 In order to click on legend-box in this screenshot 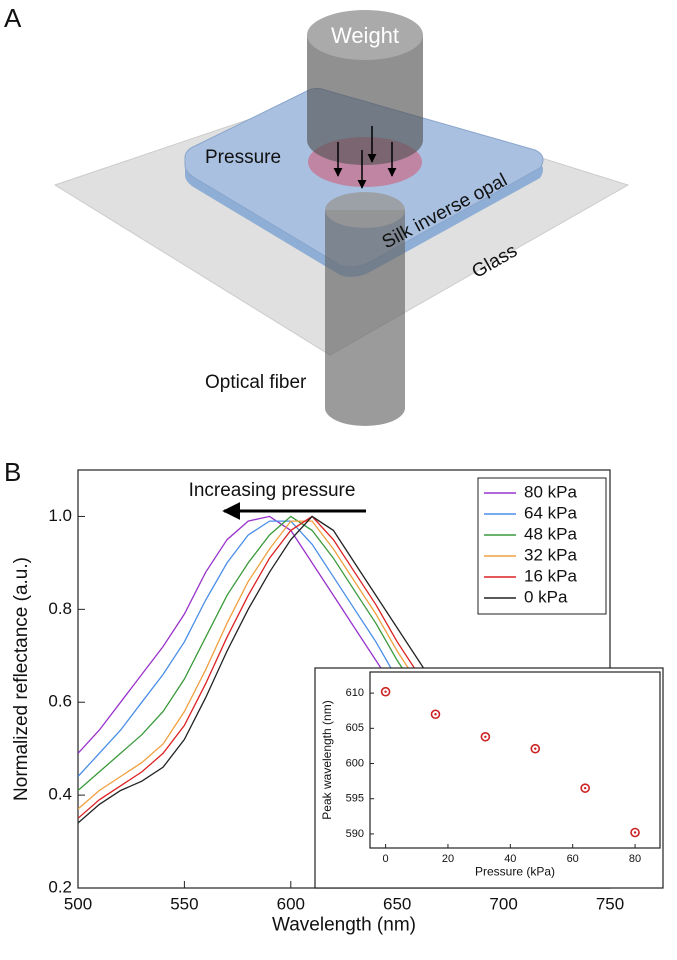, I will do `click(542, 546)`.